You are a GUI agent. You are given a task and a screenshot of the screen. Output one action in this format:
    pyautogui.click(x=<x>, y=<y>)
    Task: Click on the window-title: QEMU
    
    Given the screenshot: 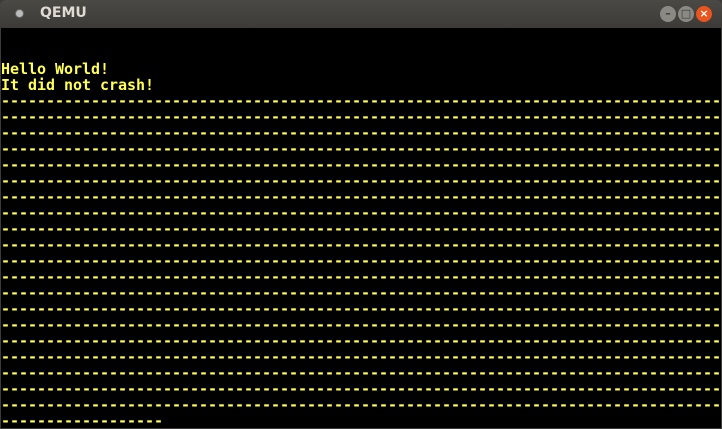 What is the action you would take?
    pyautogui.click(x=63, y=13)
    